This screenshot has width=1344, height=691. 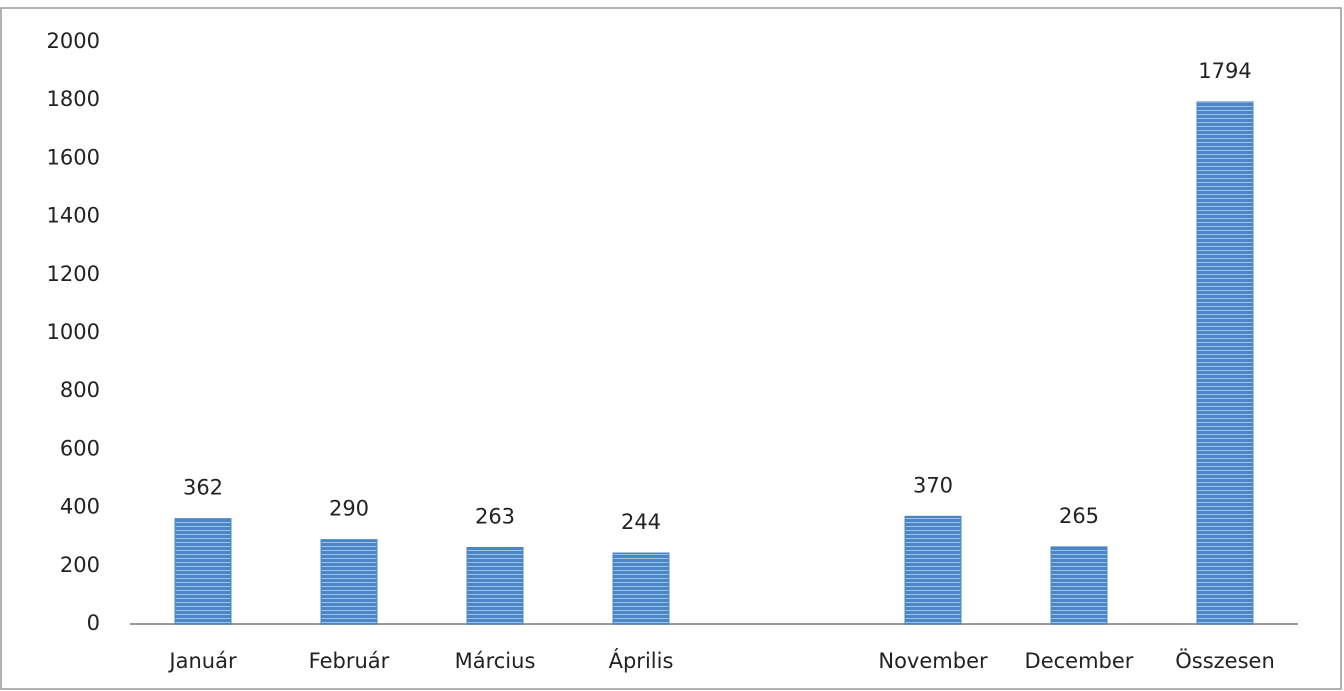 I want to click on x-tick-label: Január, so click(x=202, y=661).